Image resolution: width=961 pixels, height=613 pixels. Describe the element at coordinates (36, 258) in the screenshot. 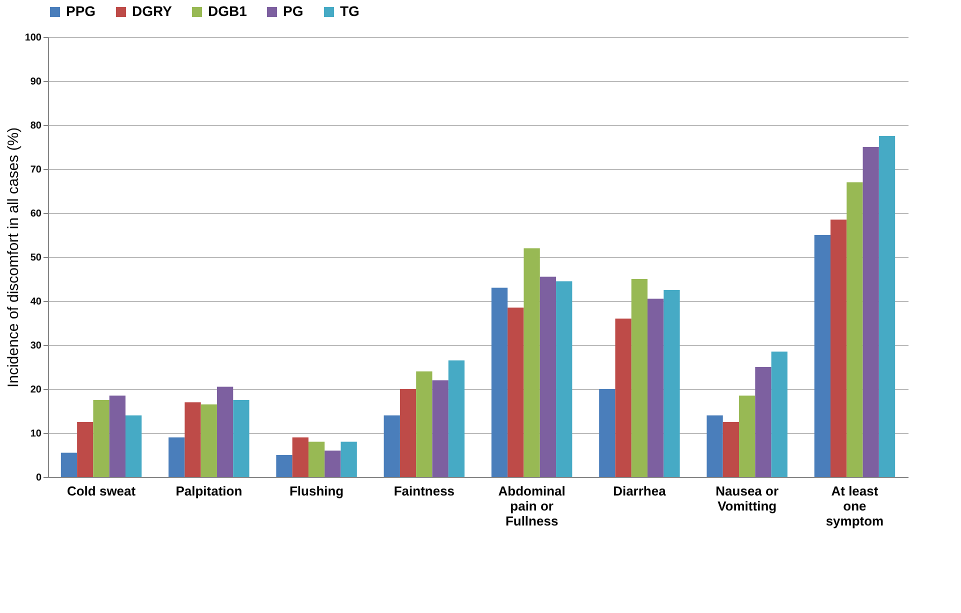

I see `y-tick-label: 50` at that location.